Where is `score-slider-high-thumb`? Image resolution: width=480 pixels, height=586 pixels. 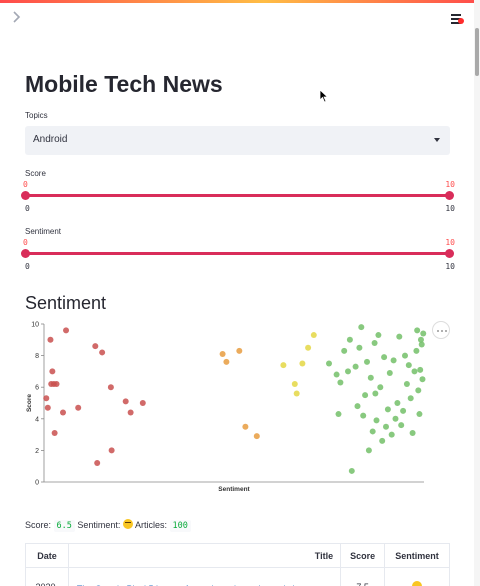 score-slider-high-thumb is located at coordinates (449, 195).